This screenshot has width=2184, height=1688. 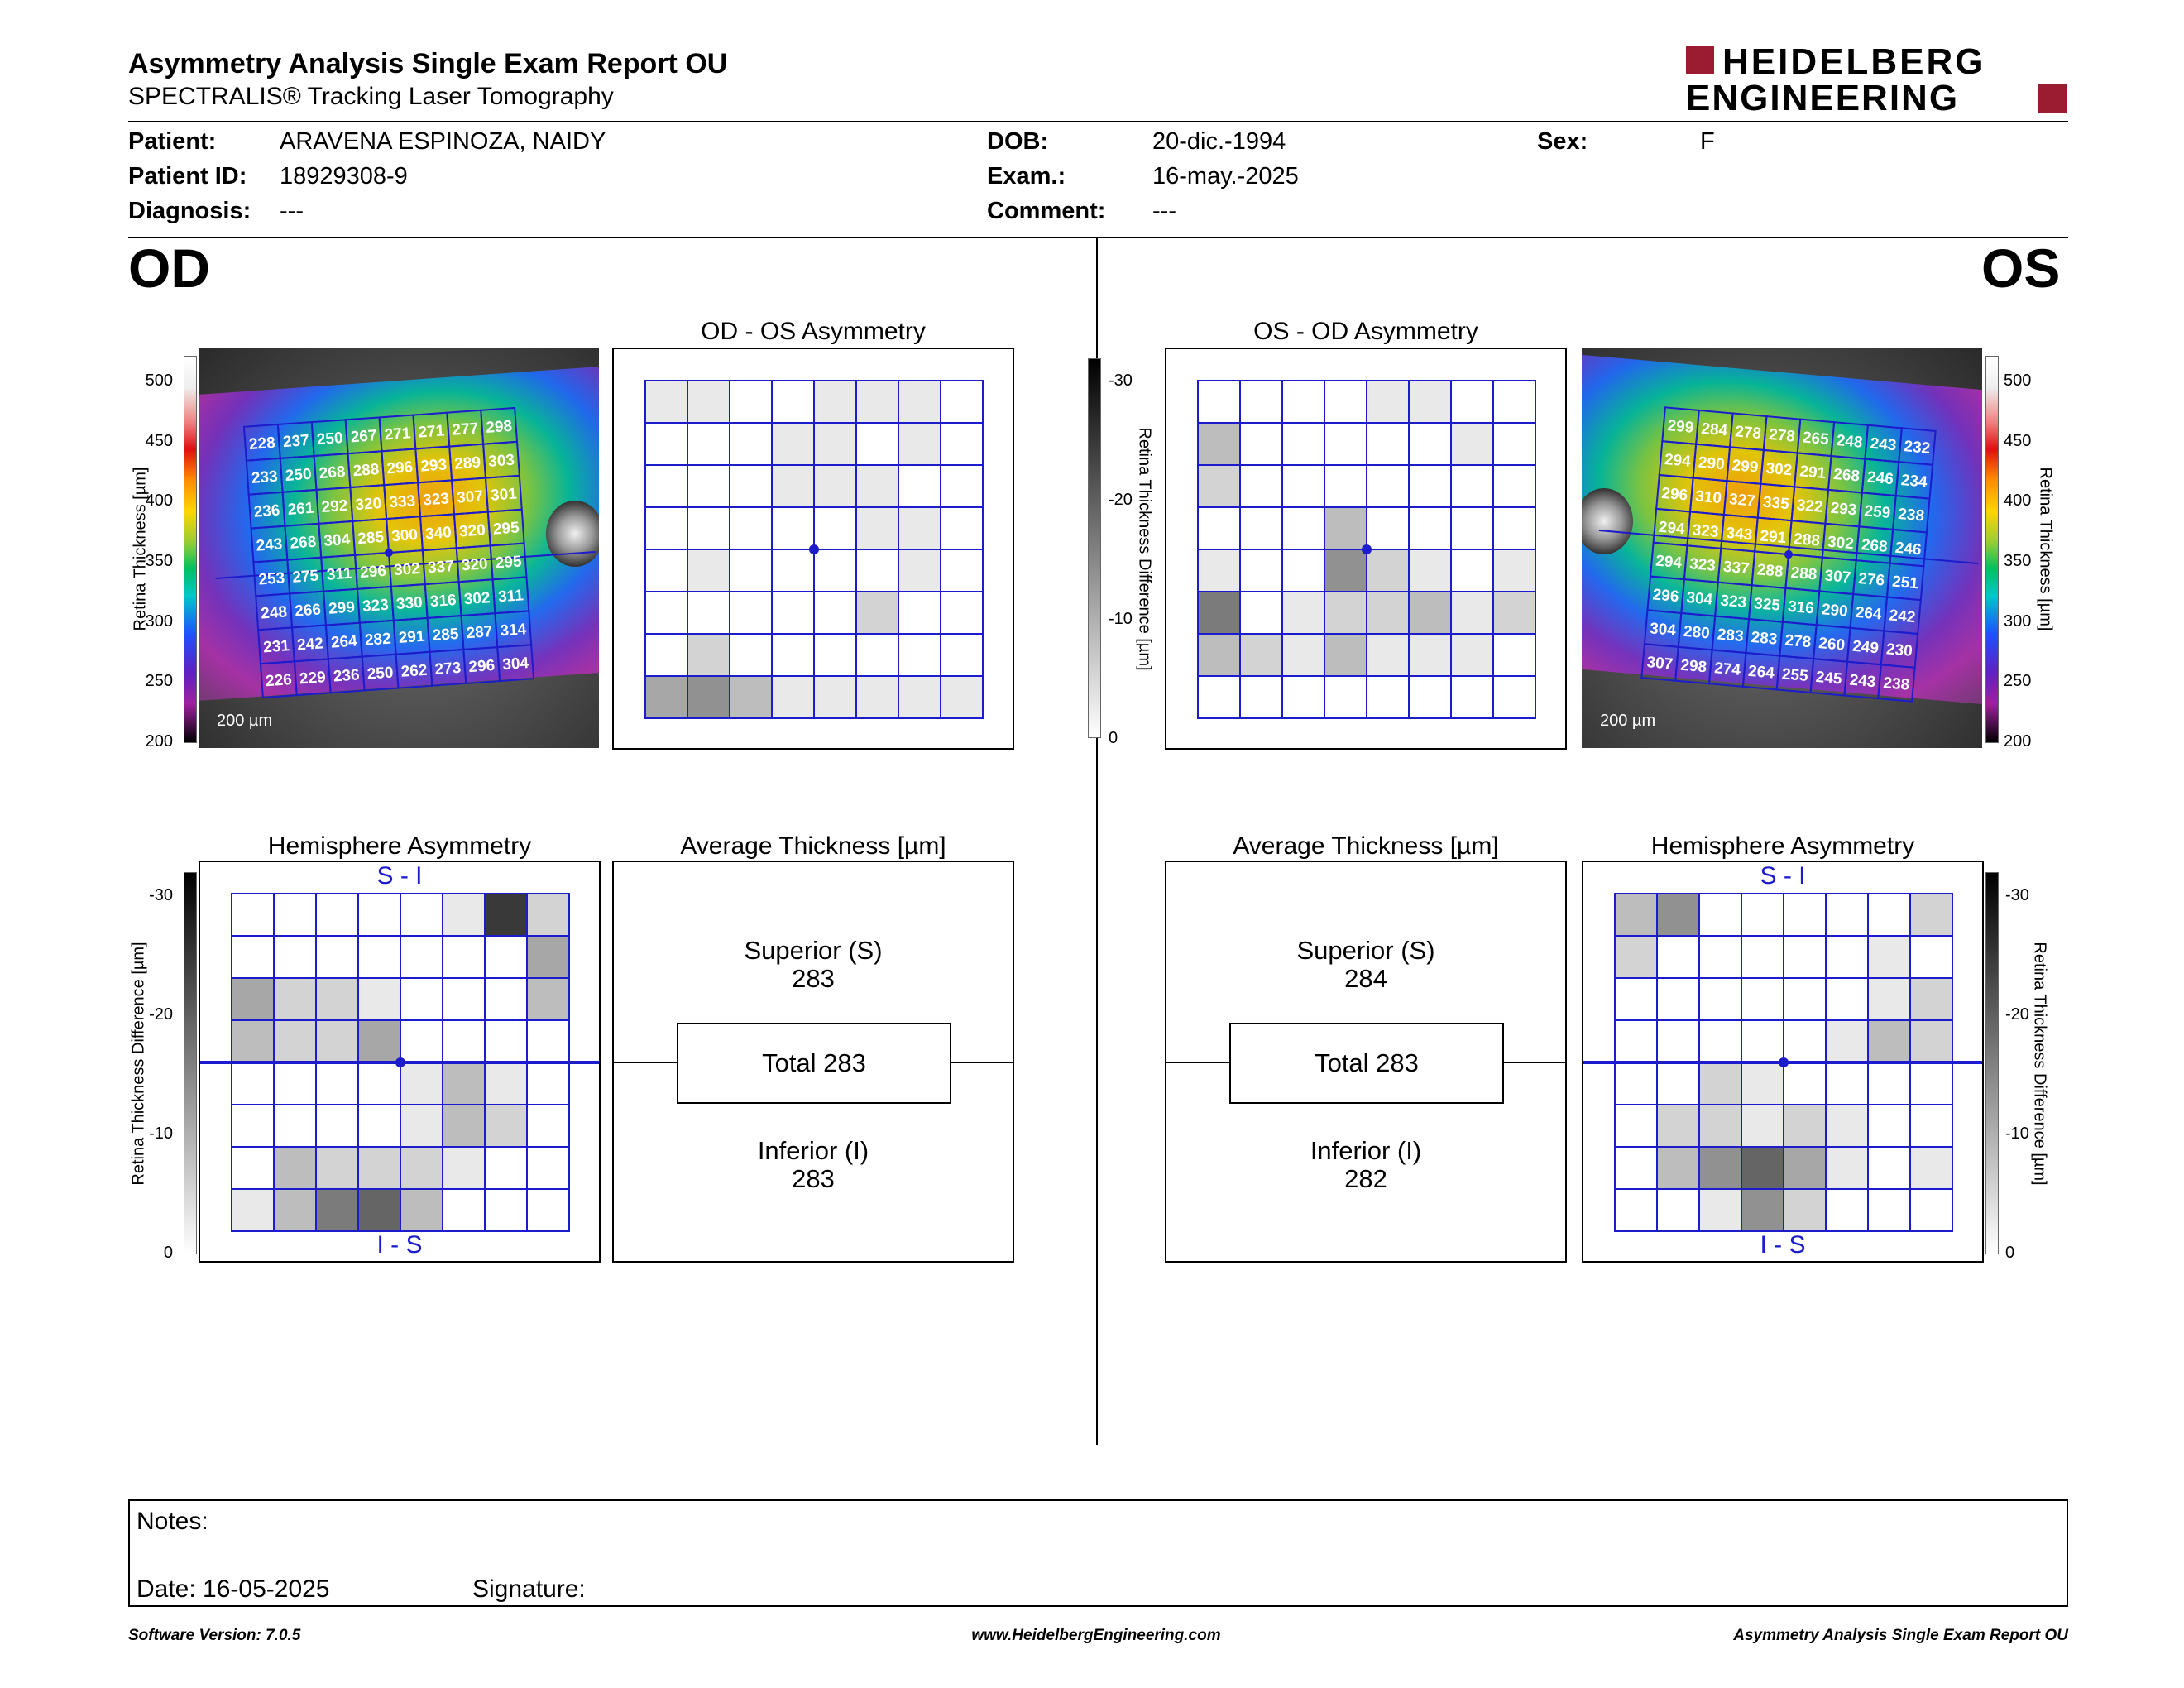 I want to click on os-thickness-value: 299, so click(x=1680, y=427).